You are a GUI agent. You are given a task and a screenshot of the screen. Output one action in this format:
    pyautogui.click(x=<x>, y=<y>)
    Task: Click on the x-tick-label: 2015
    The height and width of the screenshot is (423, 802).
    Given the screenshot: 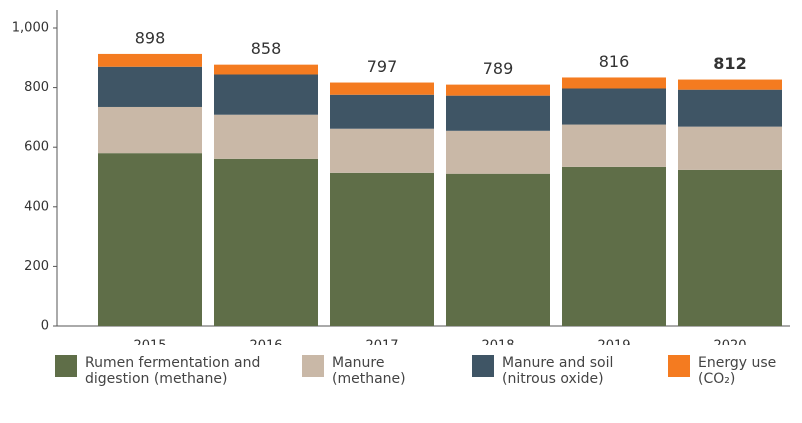 What is the action you would take?
    pyautogui.click(x=149, y=342)
    